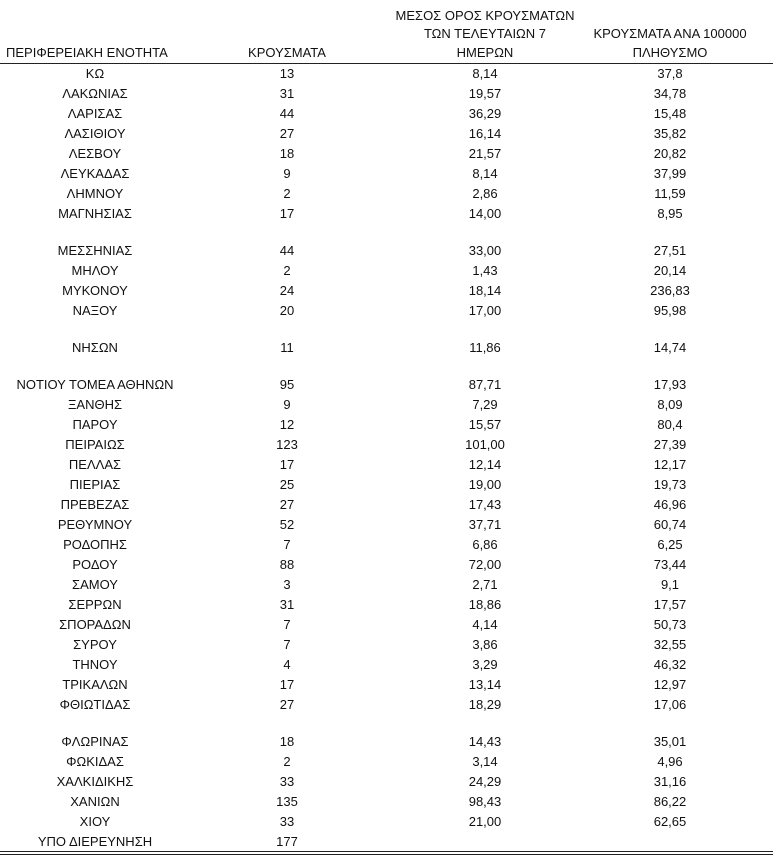 Image resolution: width=773 pixels, height=857 pixels. I want to click on header-avg-line1: ΜΕΣΟΣ ΟΡΟΣ ΚΡΟΥΣΜΑΤΩΝ, so click(485, 15).